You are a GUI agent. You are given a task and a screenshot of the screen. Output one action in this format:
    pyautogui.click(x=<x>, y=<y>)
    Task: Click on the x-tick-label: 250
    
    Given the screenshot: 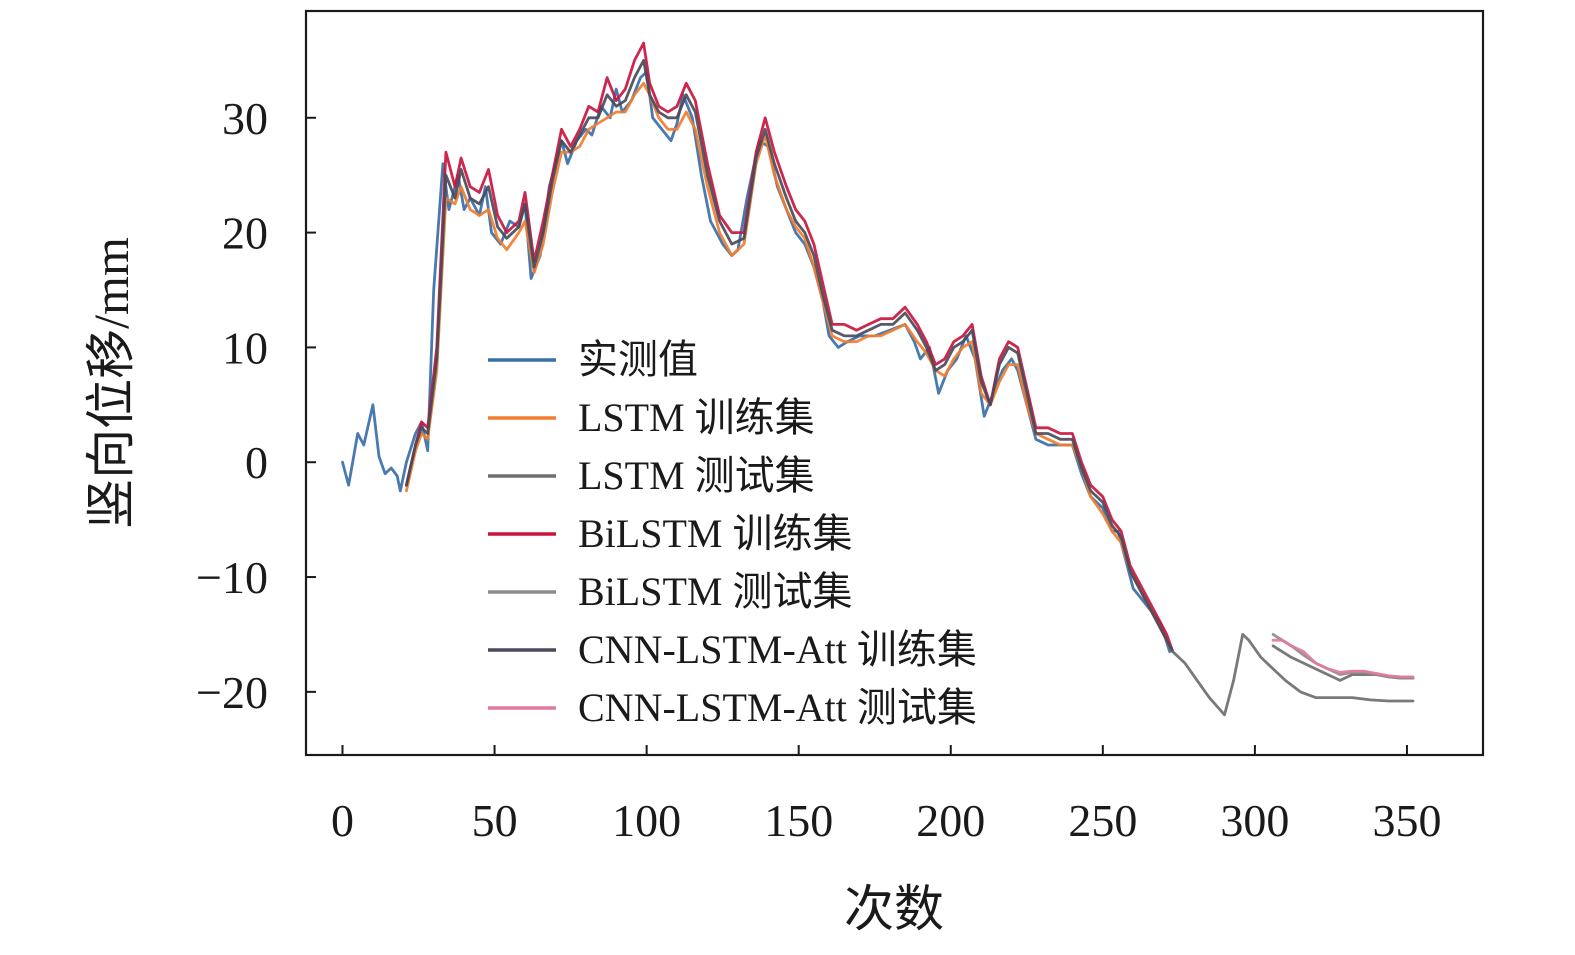 What is the action you would take?
    pyautogui.click(x=1102, y=820)
    